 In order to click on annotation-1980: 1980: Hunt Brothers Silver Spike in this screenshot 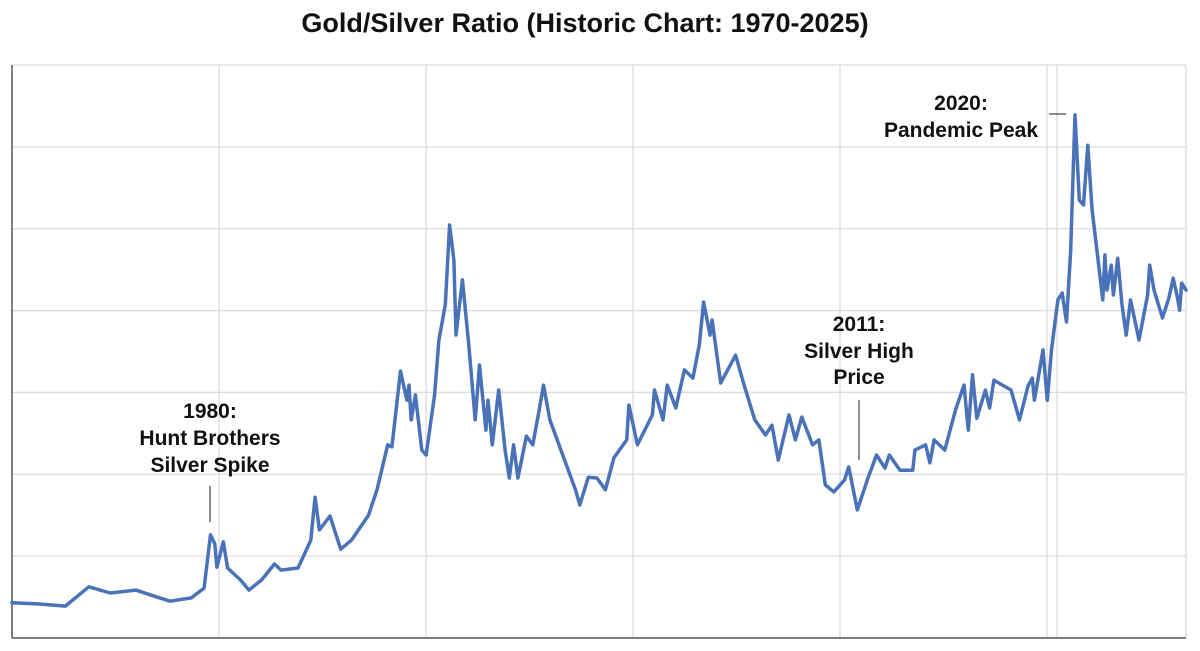, I will do `click(210, 461)`.